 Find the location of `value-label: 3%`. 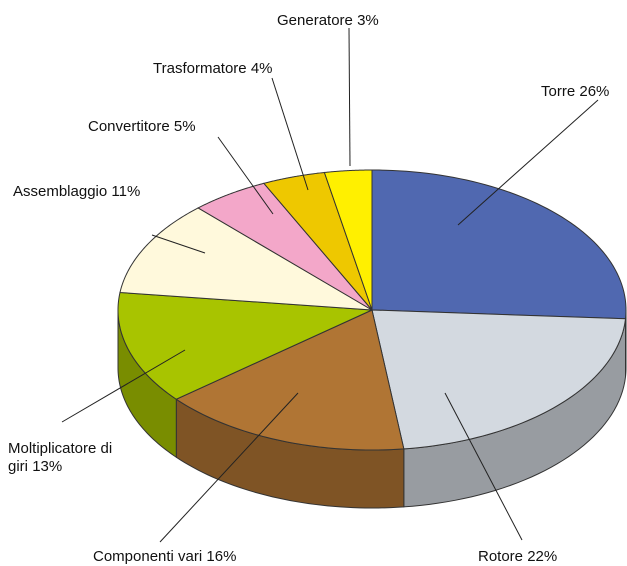

value-label: 3% is located at coordinates (368, 20).